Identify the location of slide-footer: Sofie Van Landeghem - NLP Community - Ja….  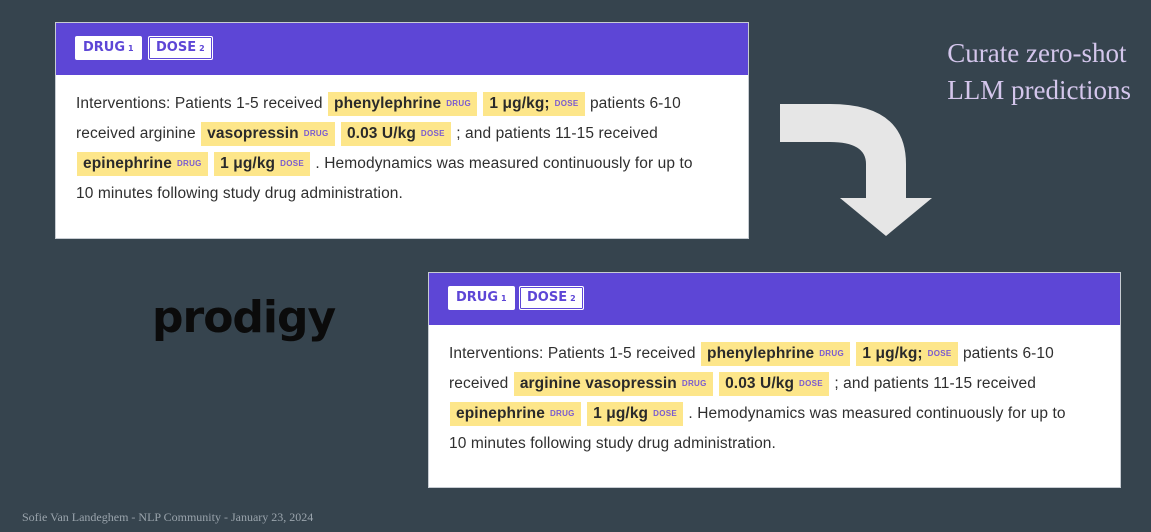
(168, 517).